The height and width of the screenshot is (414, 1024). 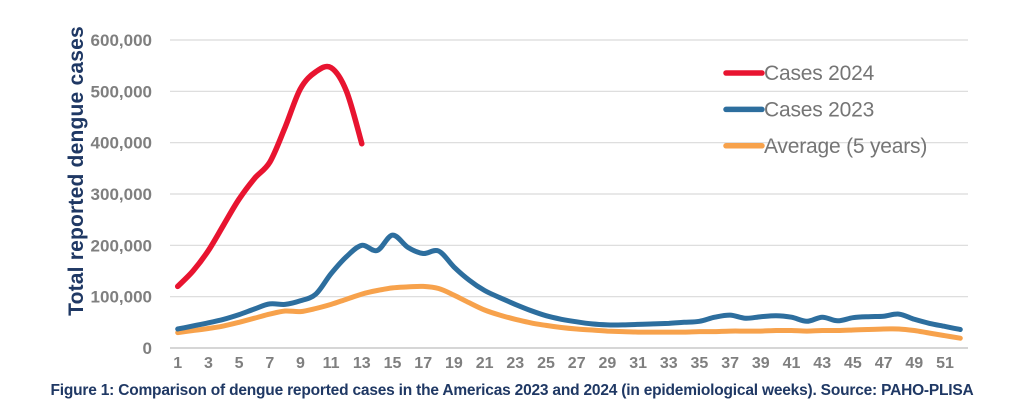 I want to click on x-axis-tick-label: 45, so click(x=853, y=363).